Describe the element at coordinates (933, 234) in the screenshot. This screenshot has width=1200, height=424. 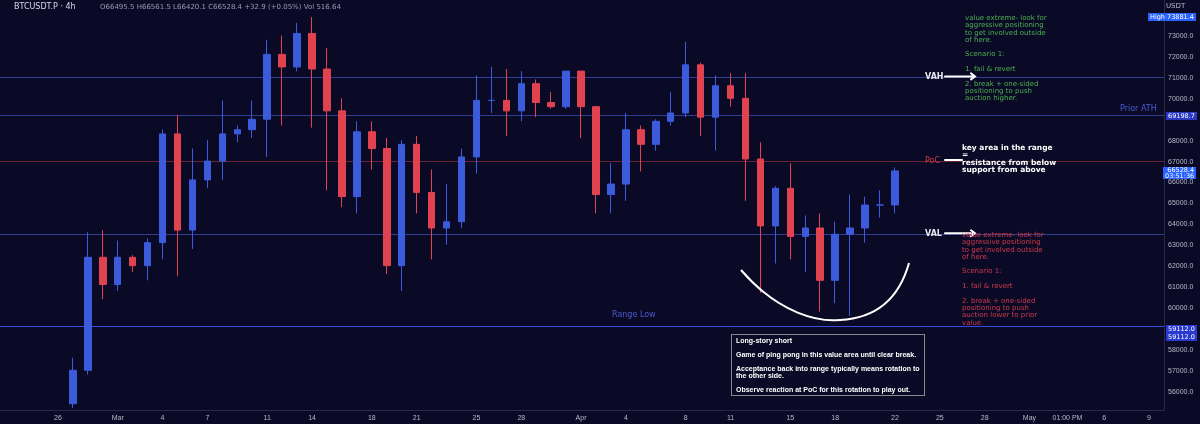
I see `ref-line-label: VAL` at that location.